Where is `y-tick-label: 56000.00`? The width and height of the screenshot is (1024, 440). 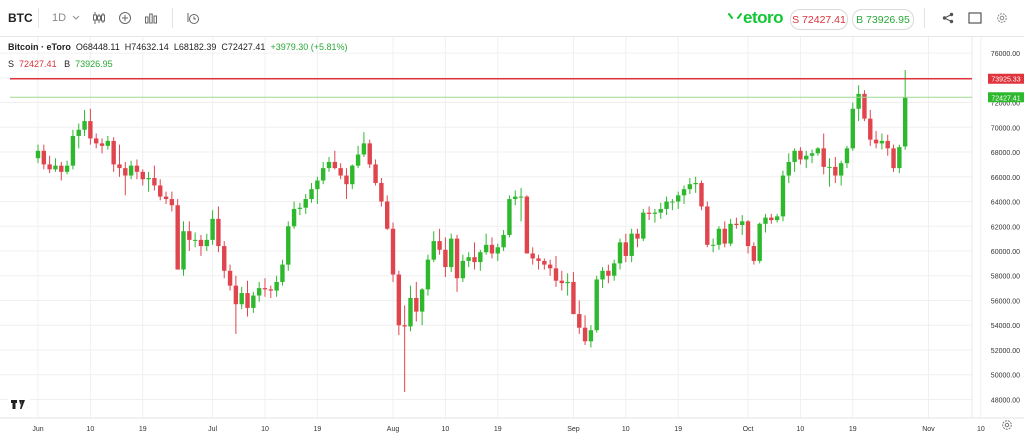 y-tick-label: 56000.00 is located at coordinates (1005, 301).